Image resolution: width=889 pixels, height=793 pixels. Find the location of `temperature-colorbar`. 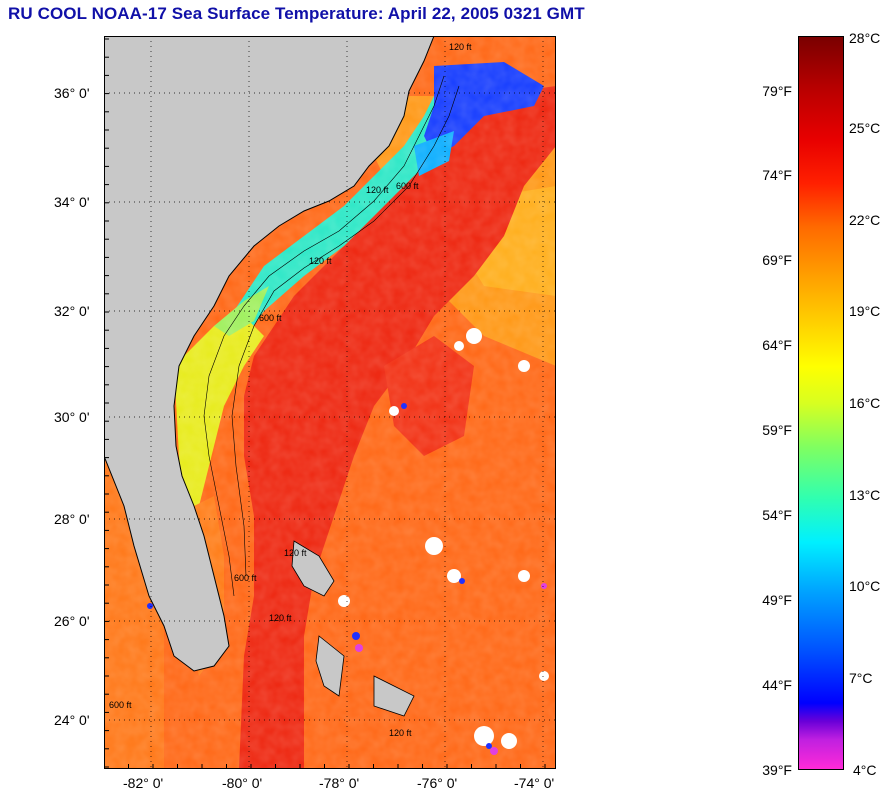

temperature-colorbar is located at coordinates (821, 403).